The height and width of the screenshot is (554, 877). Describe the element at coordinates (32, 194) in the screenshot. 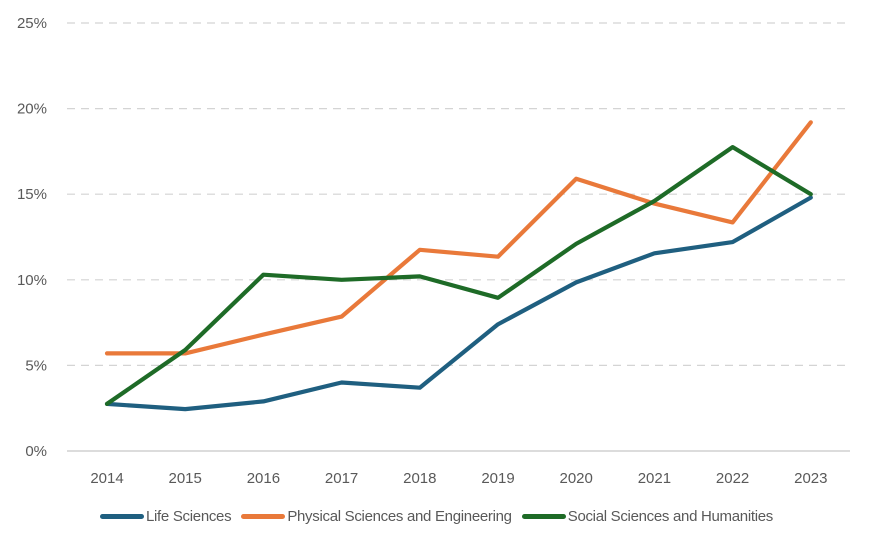

I see `y-tick-label: 15%` at that location.